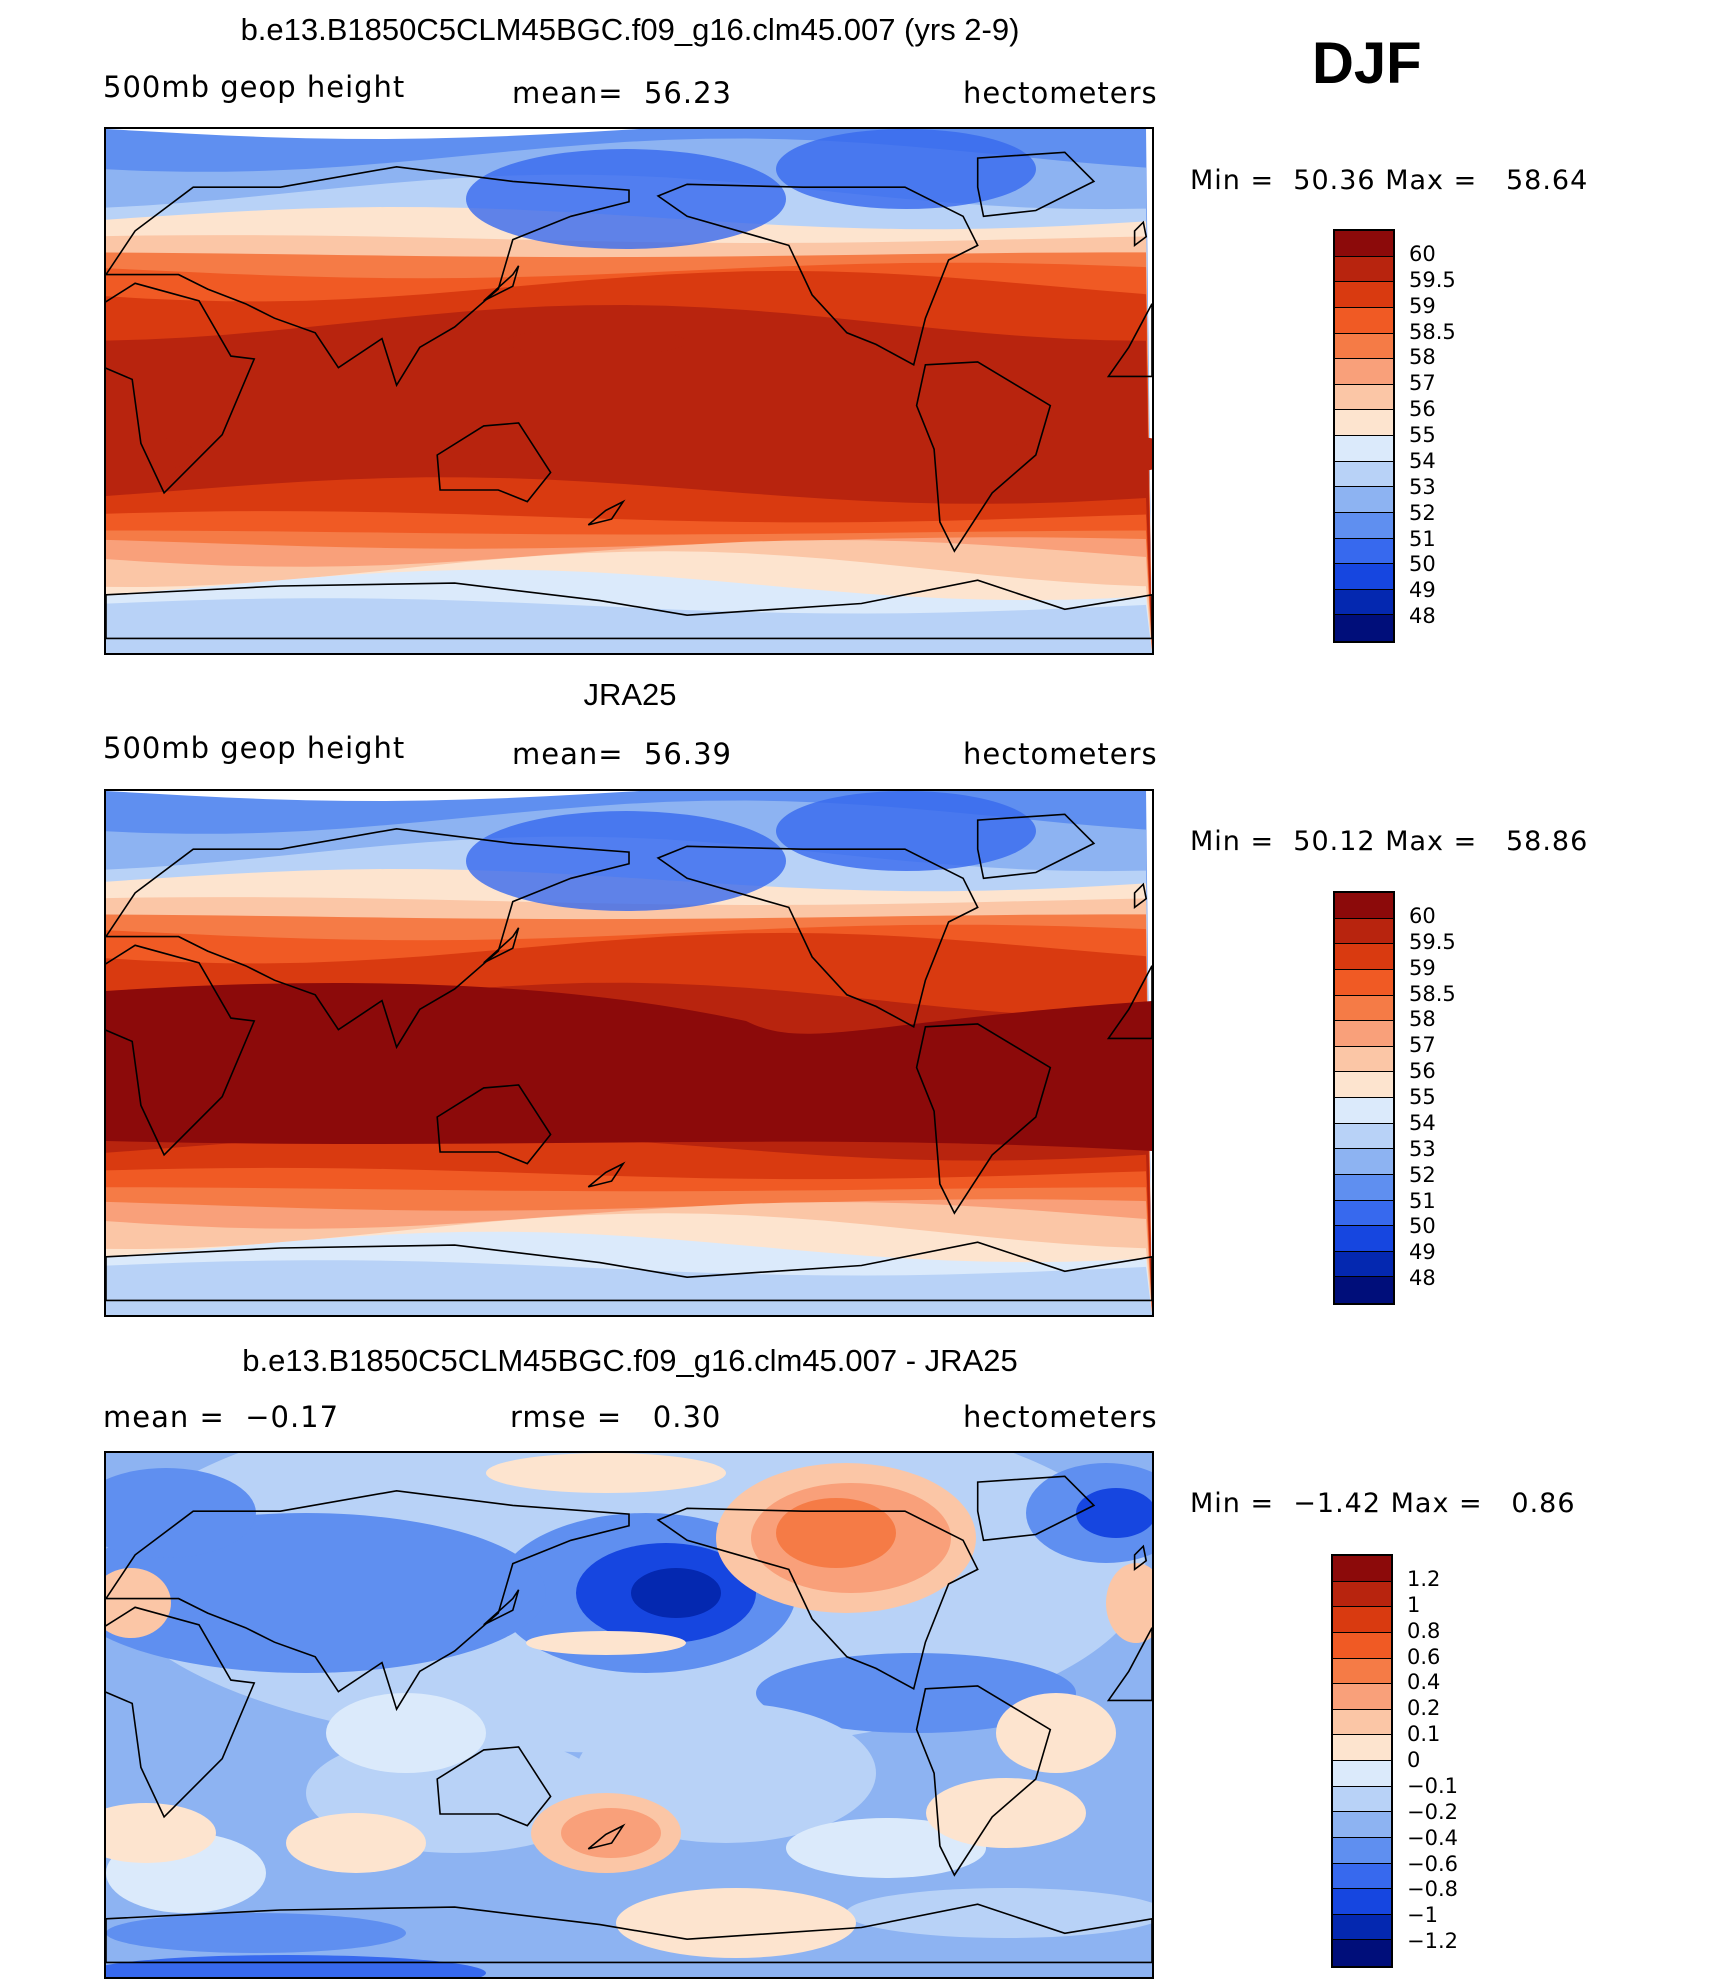 The image size is (1710, 1979). Describe the element at coordinates (1432, 1811) in the screenshot. I see `colorbar-tick-label: −0.2` at that location.